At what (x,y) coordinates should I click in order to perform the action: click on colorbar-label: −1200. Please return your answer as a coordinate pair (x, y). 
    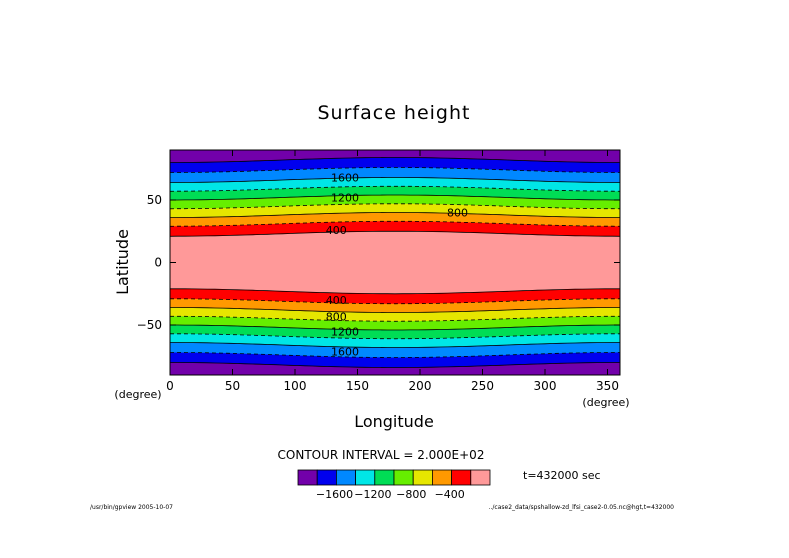
    Looking at the image, I should click on (372, 494).